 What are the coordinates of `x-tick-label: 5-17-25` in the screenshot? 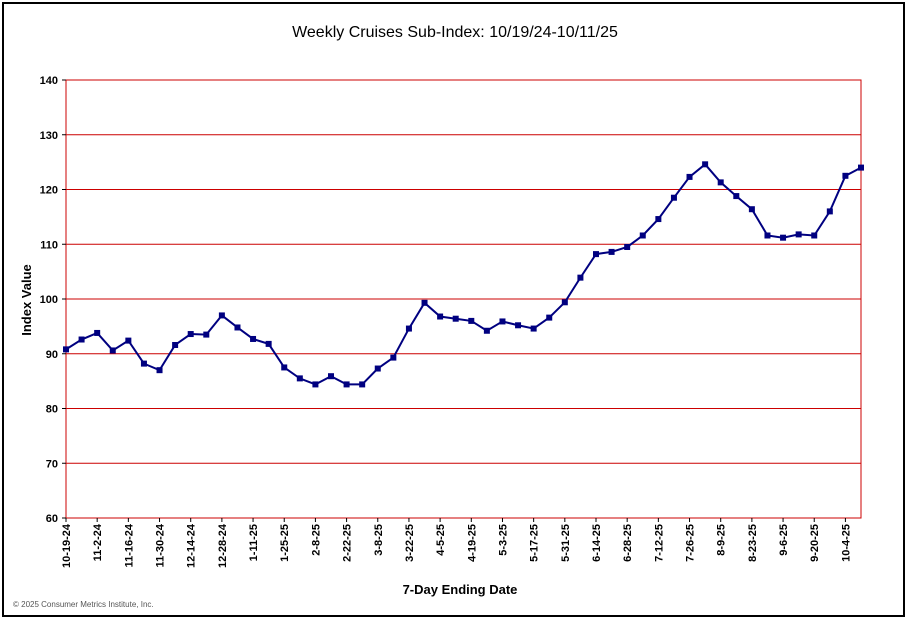 It's located at (535, 543).